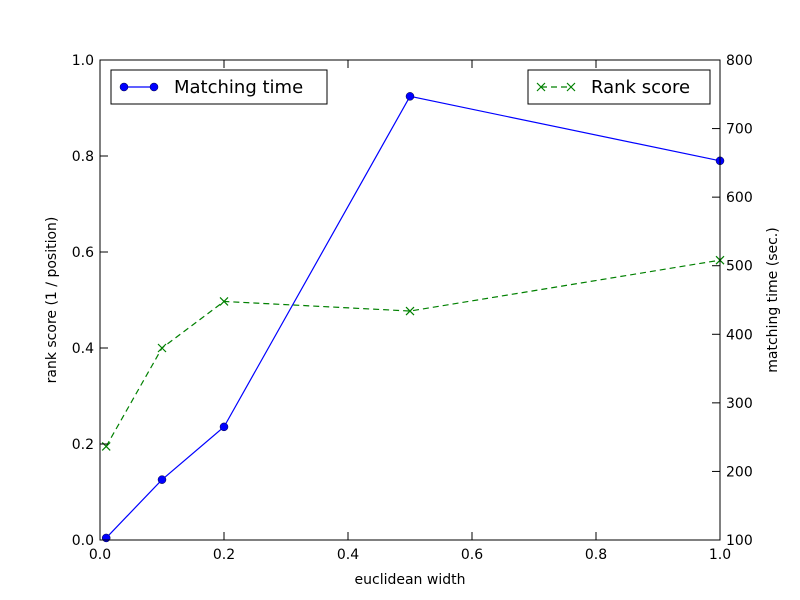  I want to click on y-left-tick-label: 0.6, so click(83, 253).